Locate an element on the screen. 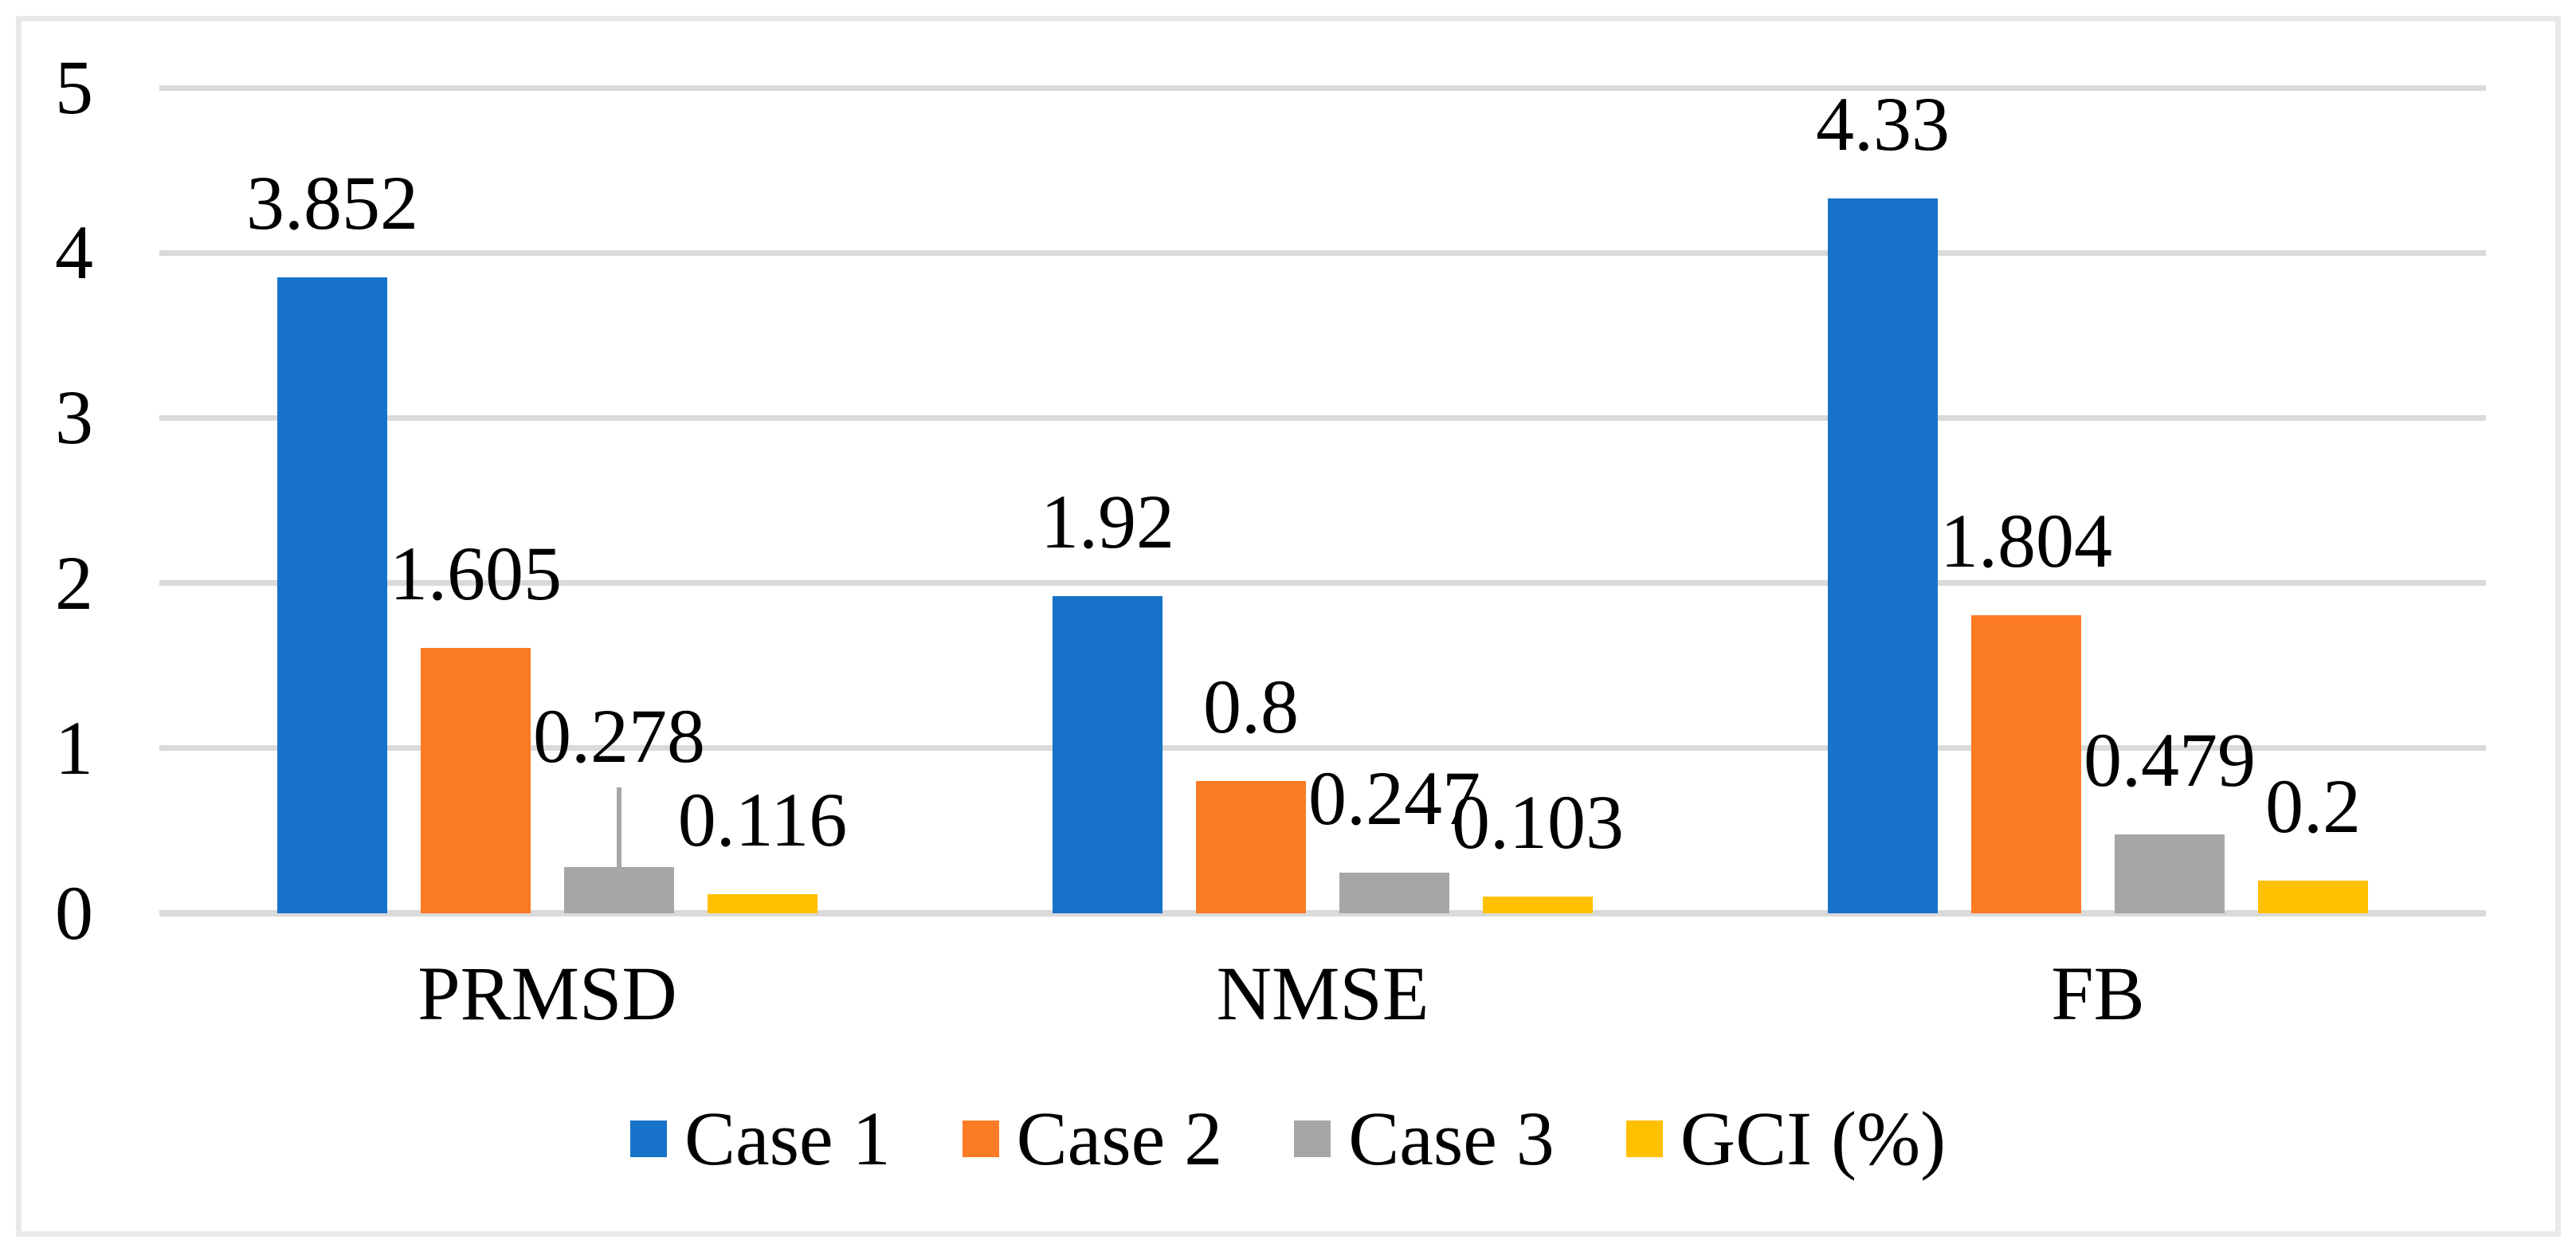 The width and height of the screenshot is (2576, 1252). data-label-fb-gci: 0.2 is located at coordinates (2313, 806).